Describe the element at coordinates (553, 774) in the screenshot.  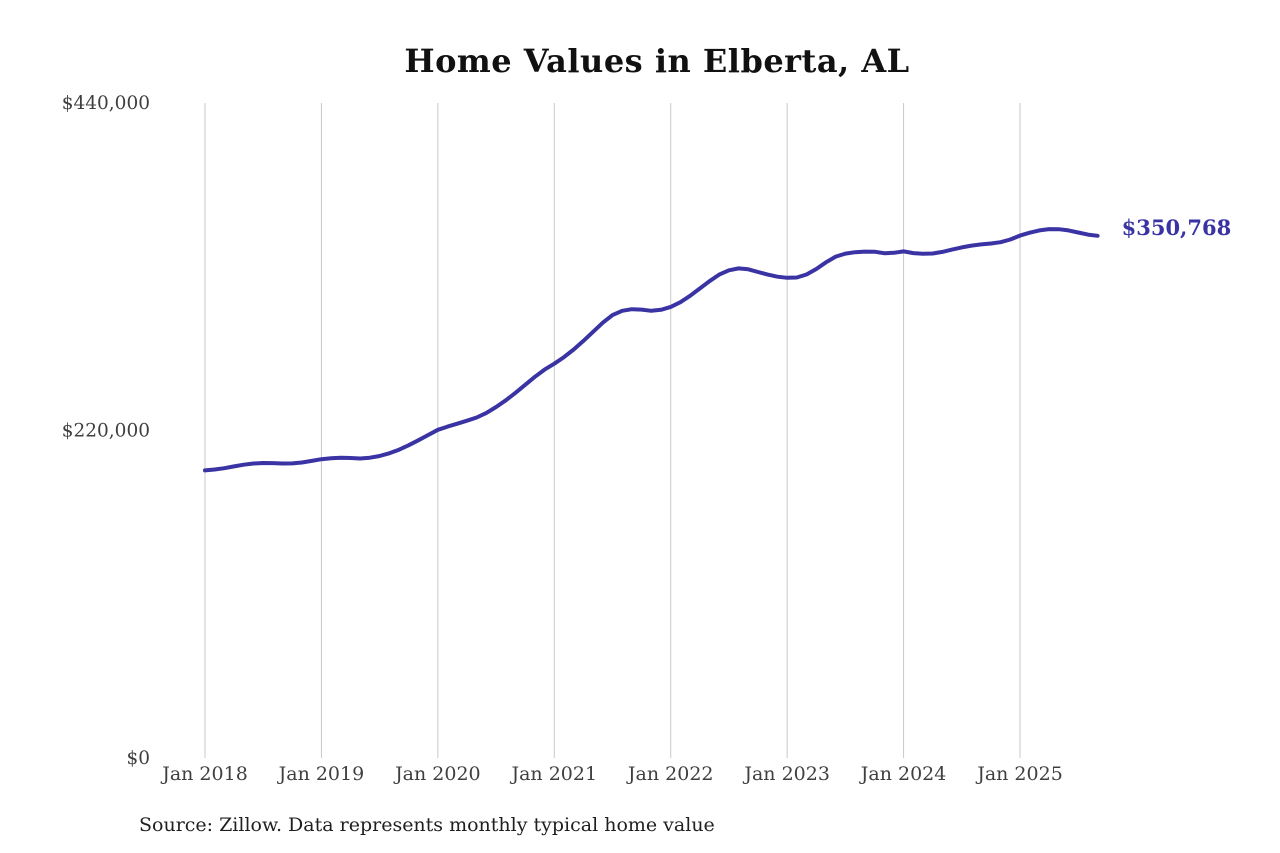
I see `x-tick-label: Jan 2021` at that location.